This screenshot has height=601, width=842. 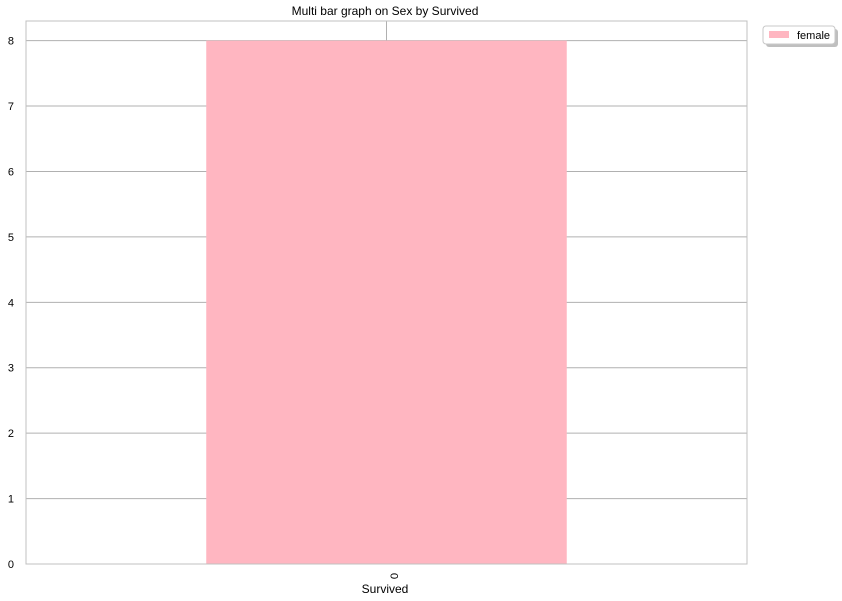 What do you see at coordinates (11, 42) in the screenshot?
I see `y-tick-label: 8` at bounding box center [11, 42].